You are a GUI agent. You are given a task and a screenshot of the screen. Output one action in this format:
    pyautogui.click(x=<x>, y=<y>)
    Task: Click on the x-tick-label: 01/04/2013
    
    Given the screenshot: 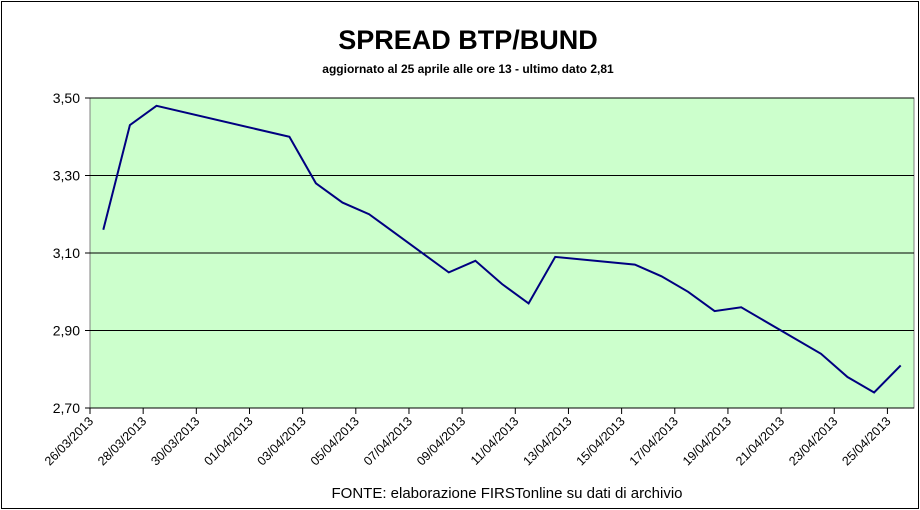 What is the action you would take?
    pyautogui.click(x=228, y=441)
    